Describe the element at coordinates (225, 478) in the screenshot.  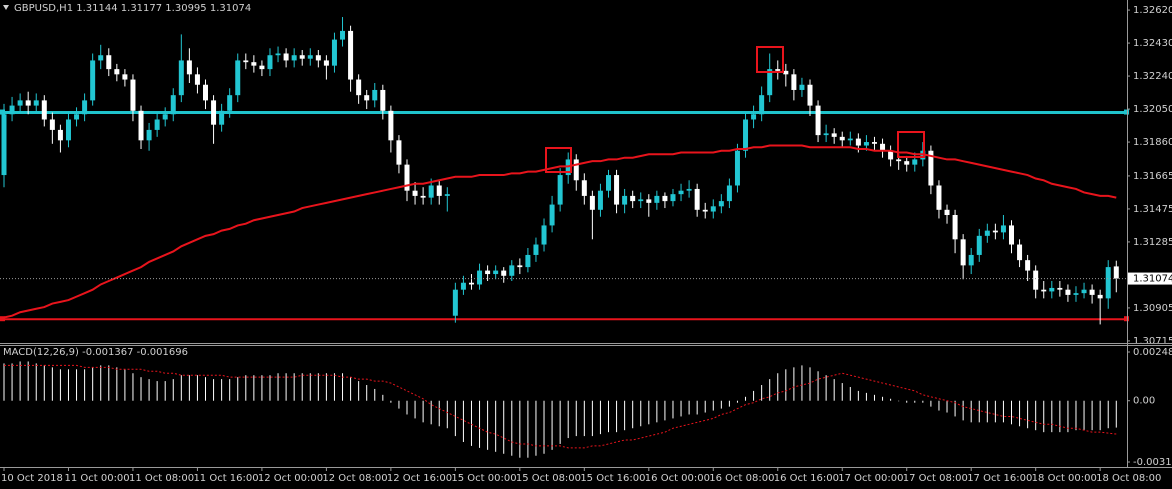
I see `x-tick-label: 11 Oct 16:00` at that location.